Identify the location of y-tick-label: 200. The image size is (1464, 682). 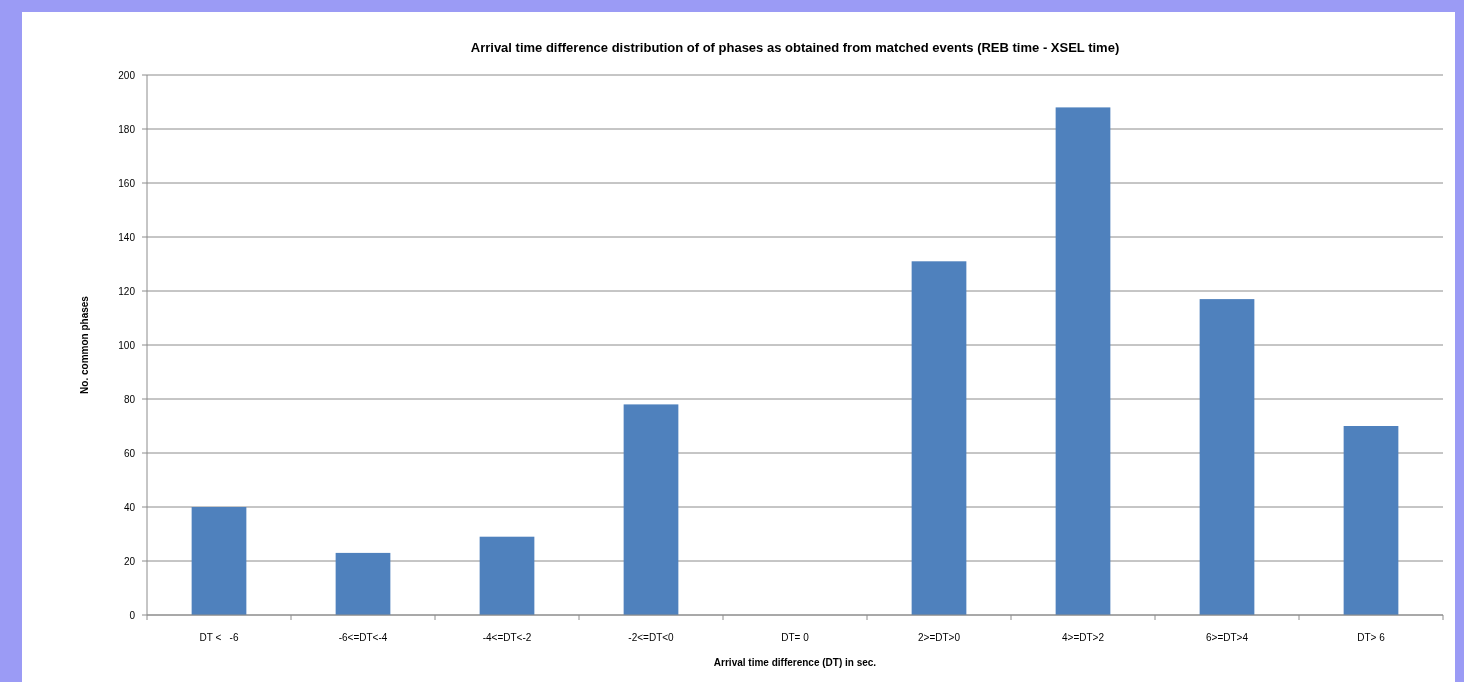
(127, 75).